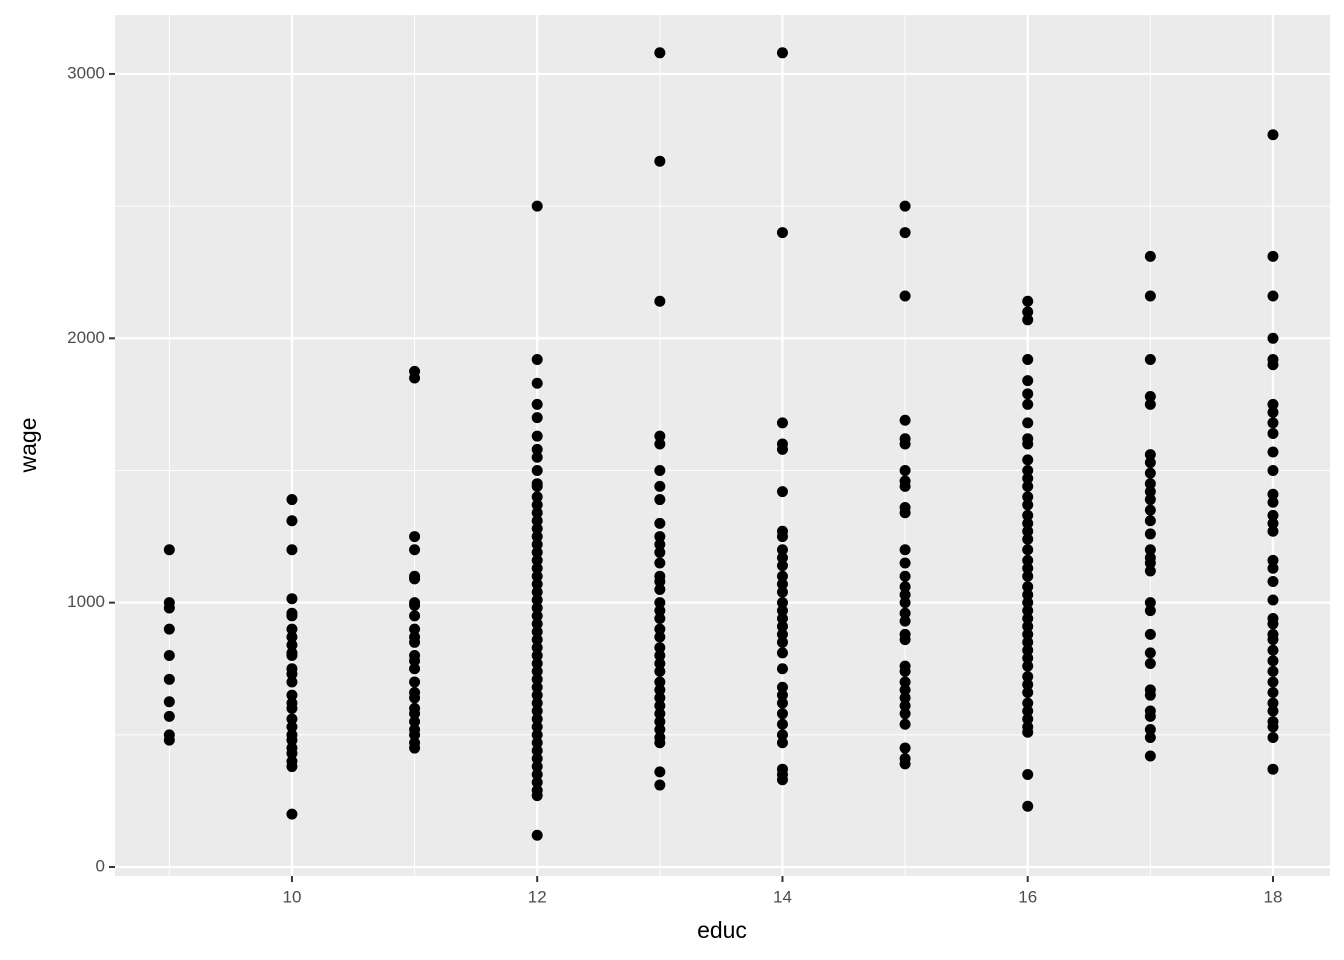  What do you see at coordinates (86, 601) in the screenshot?
I see `y-tick-label: 1000` at bounding box center [86, 601].